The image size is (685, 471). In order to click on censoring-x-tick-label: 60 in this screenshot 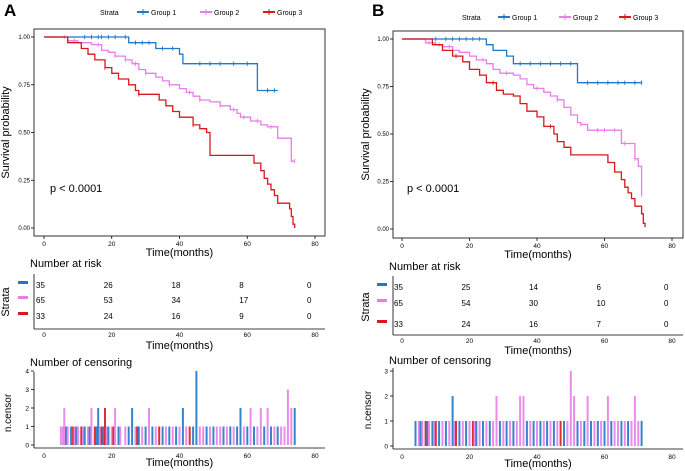, I will do `click(248, 456)`.